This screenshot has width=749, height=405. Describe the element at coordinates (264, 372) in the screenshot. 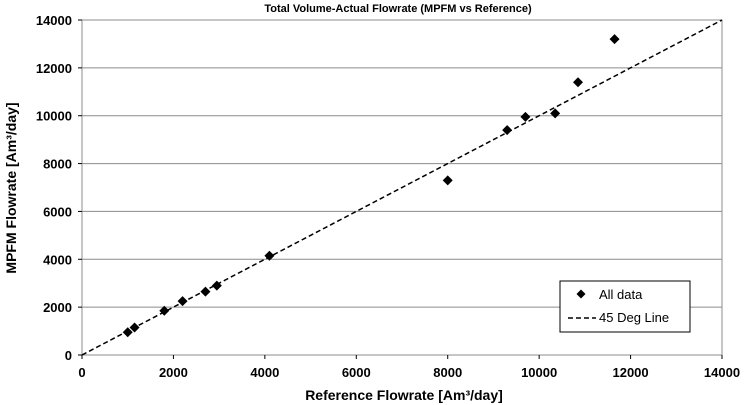

I see `x-tick-label-4000: 4000` at that location.